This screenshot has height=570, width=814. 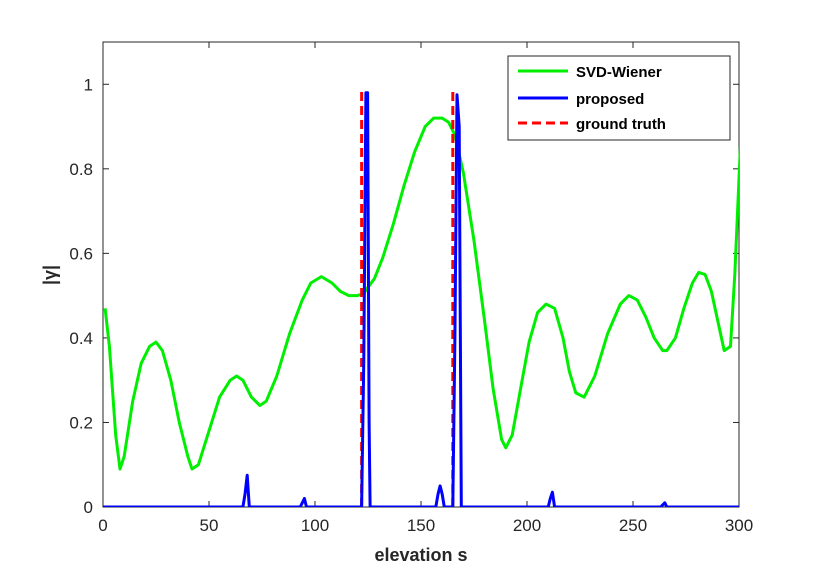 What do you see at coordinates (739, 525) in the screenshot?
I see `x-tick-label: 300` at bounding box center [739, 525].